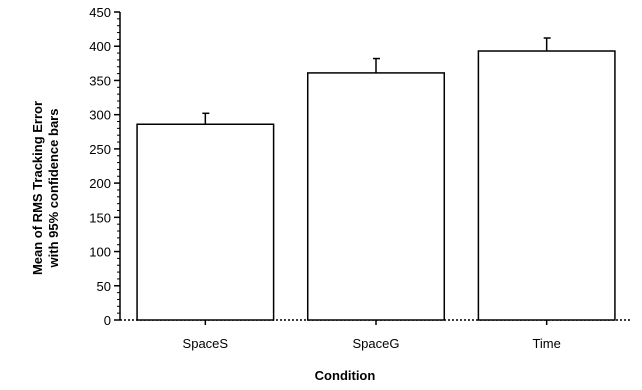  Describe the element at coordinates (53, 189) in the screenshot. I see `y-axis-title-line2: with 95% confidence bars` at that location.